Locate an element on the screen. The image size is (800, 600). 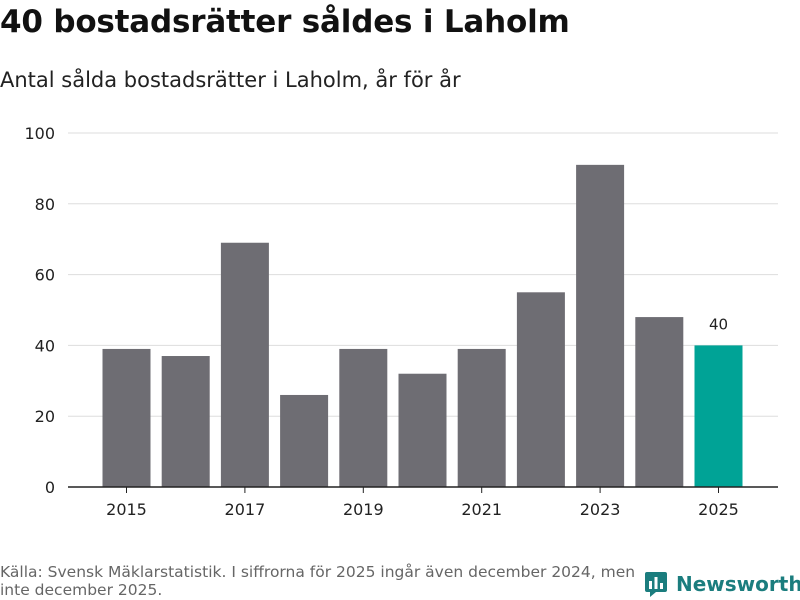
bar-2025 is located at coordinates (718, 416).